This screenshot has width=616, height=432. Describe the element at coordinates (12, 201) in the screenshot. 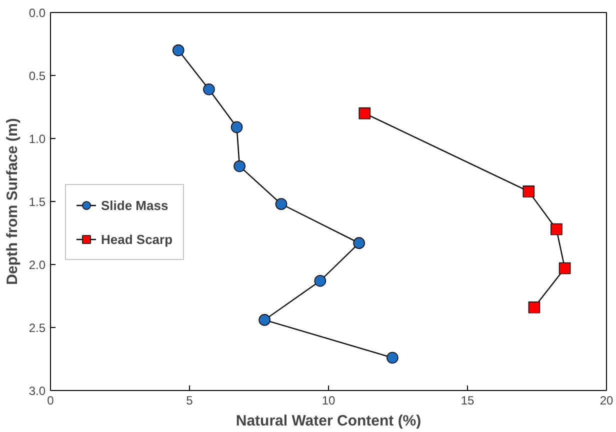

I see `y-axis-title: Depth from Surface (m)` at that location.